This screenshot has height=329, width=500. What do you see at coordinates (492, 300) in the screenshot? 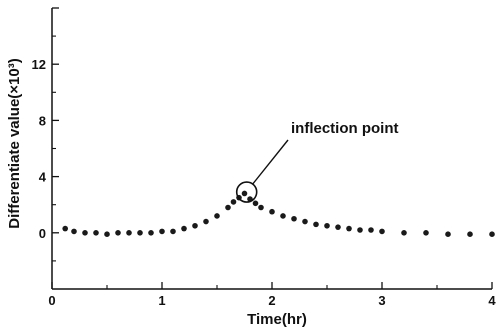
I see `x-tick-label: 4` at bounding box center [492, 300].